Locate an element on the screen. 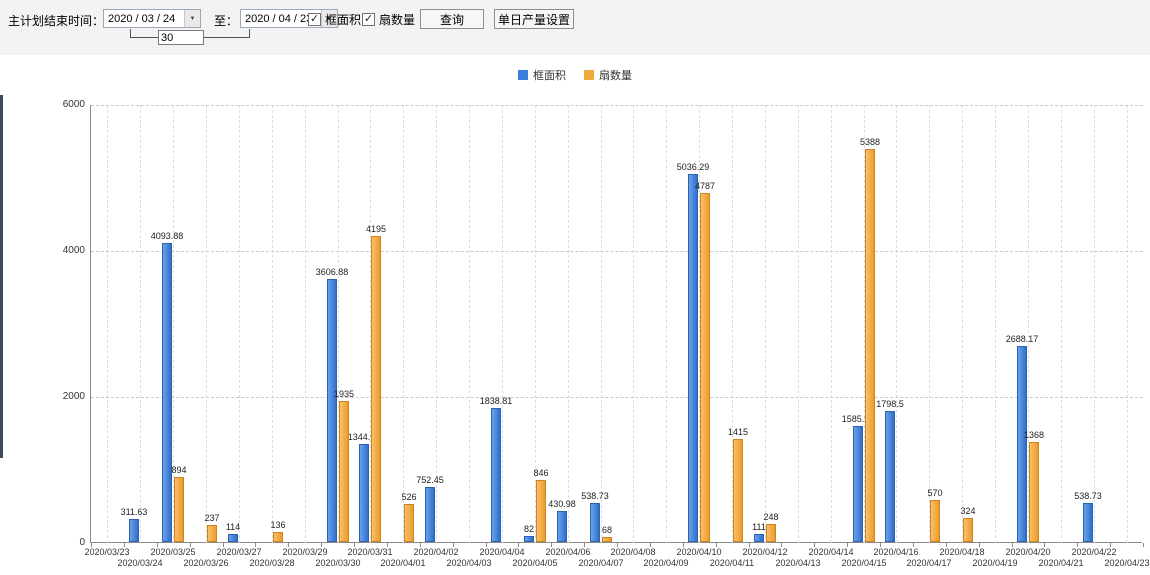 This screenshot has width=1150, height=575. legend-swatch-frame-area is located at coordinates (523, 75).